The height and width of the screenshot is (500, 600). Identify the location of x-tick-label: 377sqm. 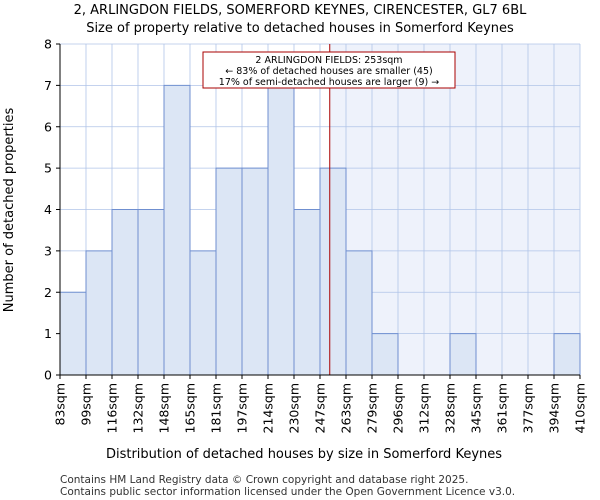
(528, 408).